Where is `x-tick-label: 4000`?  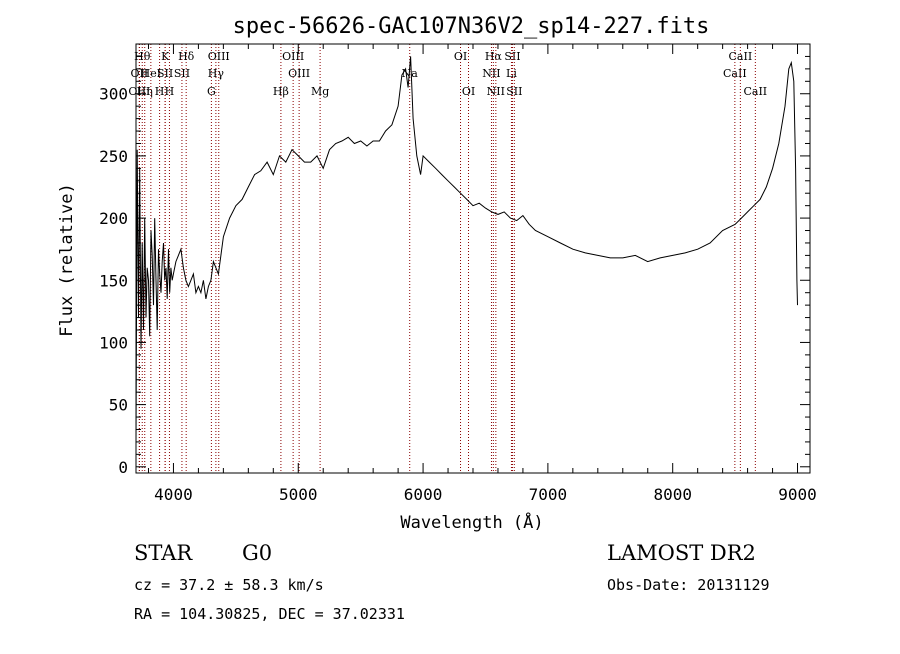 x-tick-label: 4000 is located at coordinates (173, 494).